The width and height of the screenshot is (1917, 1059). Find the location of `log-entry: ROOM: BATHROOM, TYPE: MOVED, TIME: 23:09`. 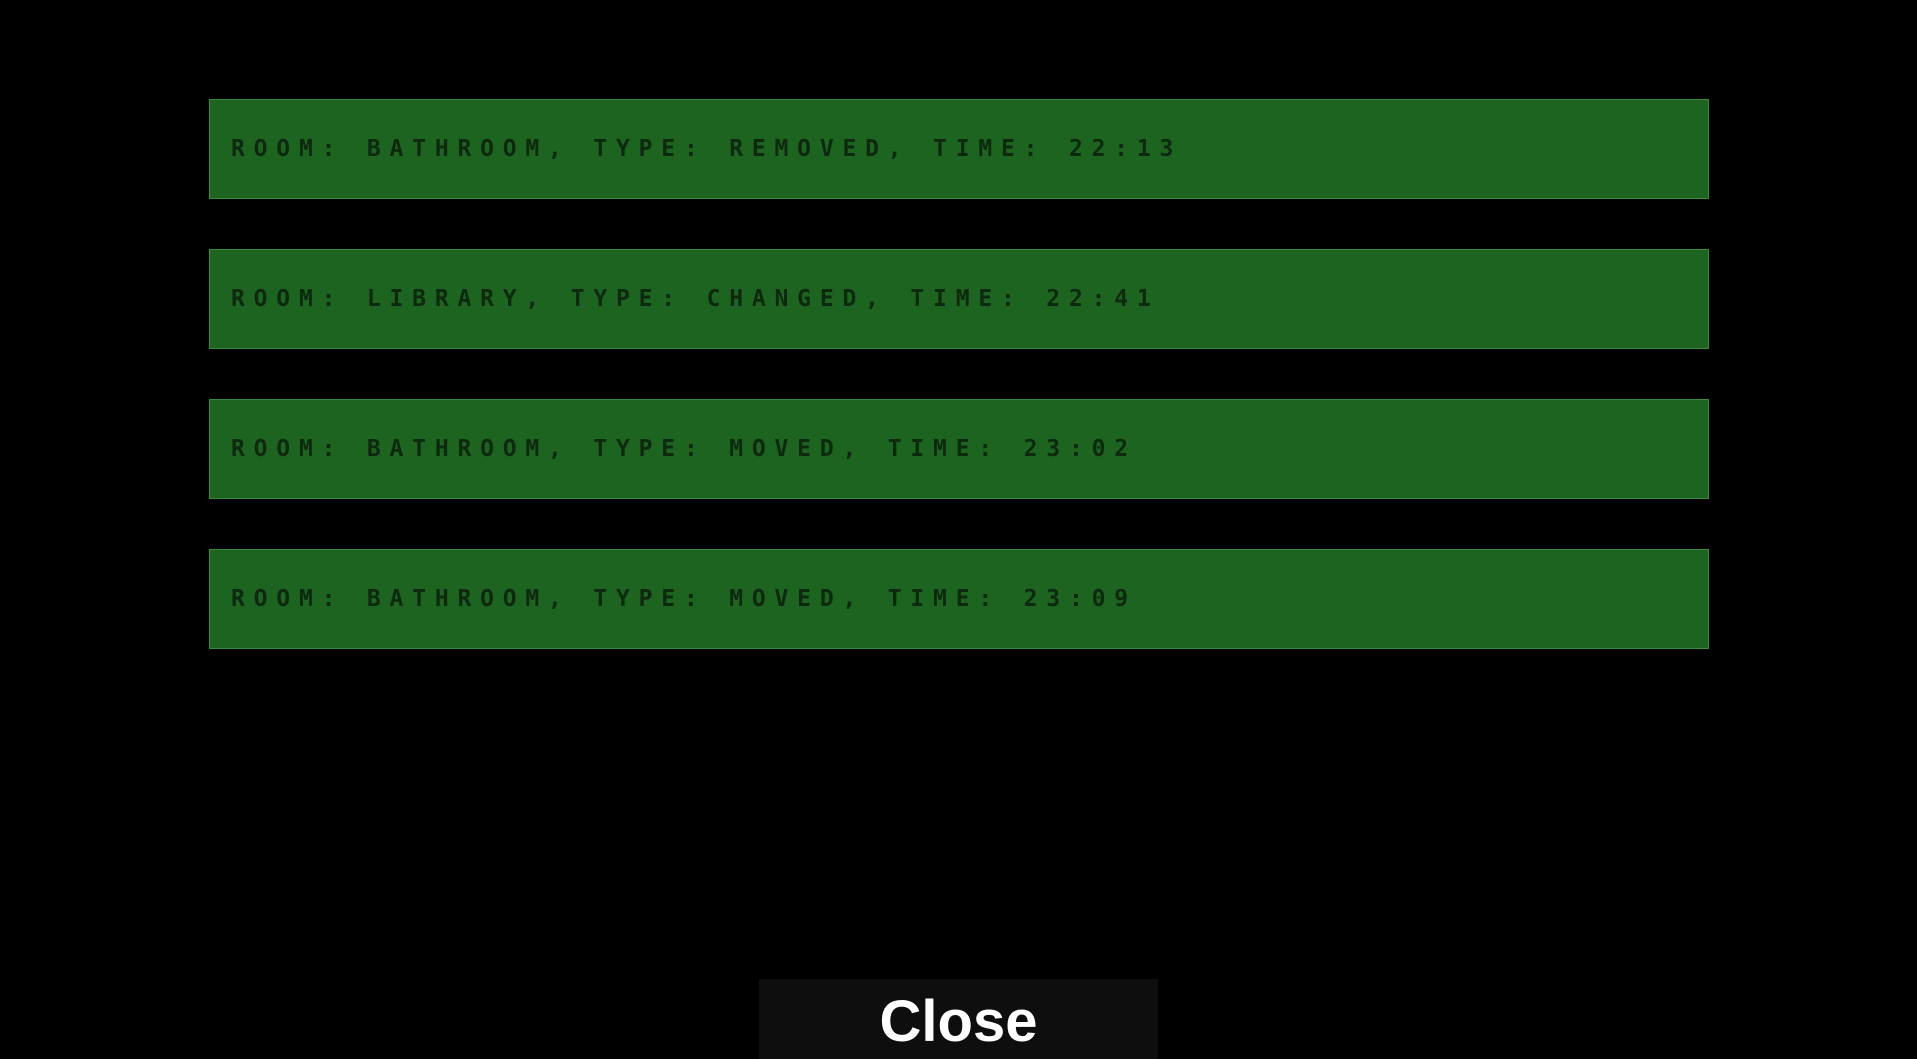

log-entry: ROOM: BATHROOM, TYPE: MOVED, TIME: 23:09 is located at coordinates (959, 599).